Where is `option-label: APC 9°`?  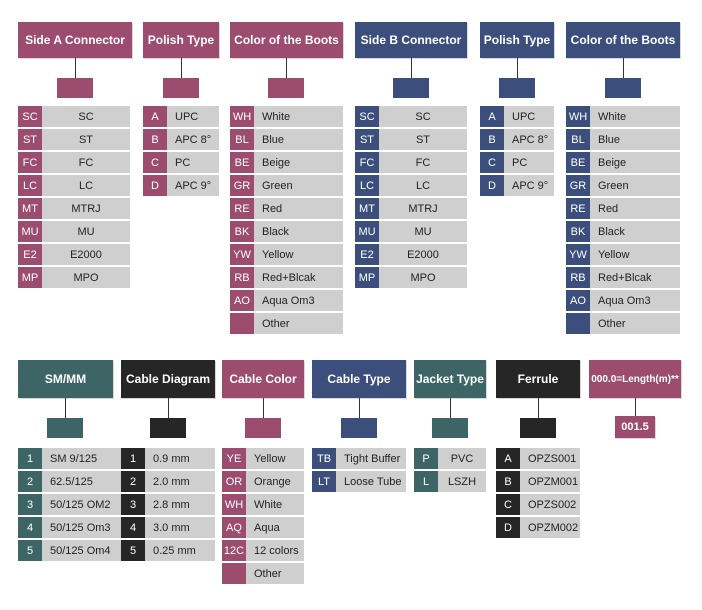 option-label: APC 9° is located at coordinates (193, 185).